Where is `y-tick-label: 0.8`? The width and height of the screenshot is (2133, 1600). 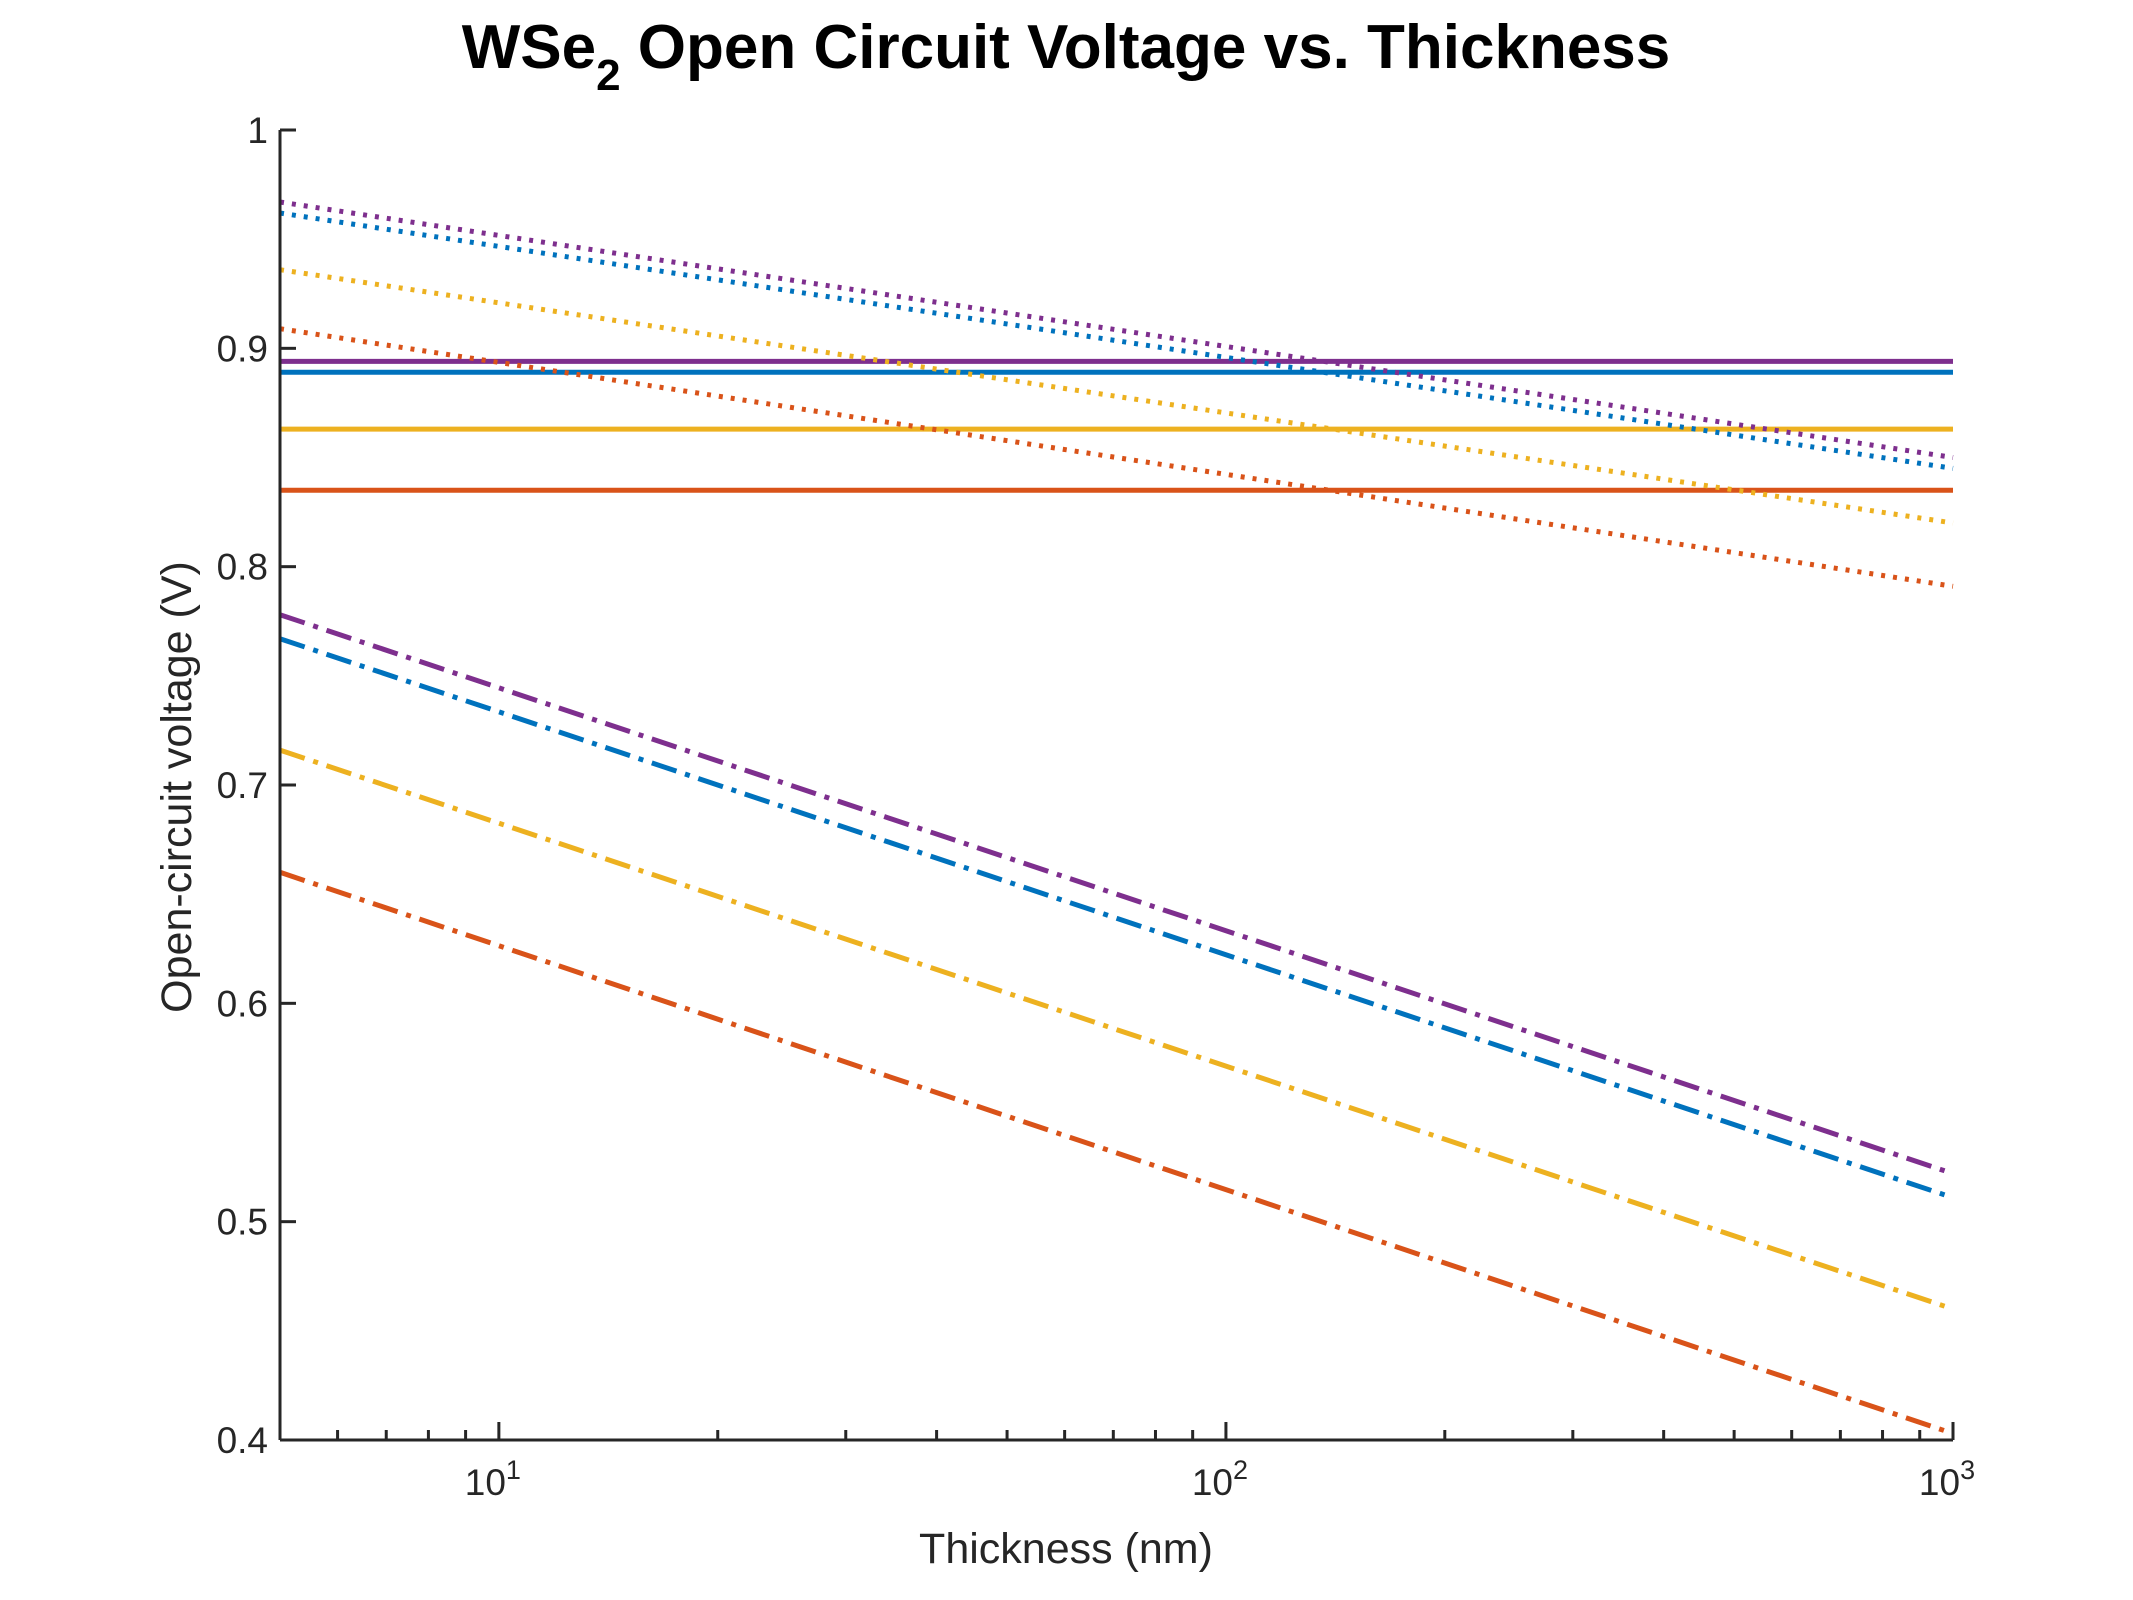
y-tick-label: 0.8 is located at coordinates (242, 567).